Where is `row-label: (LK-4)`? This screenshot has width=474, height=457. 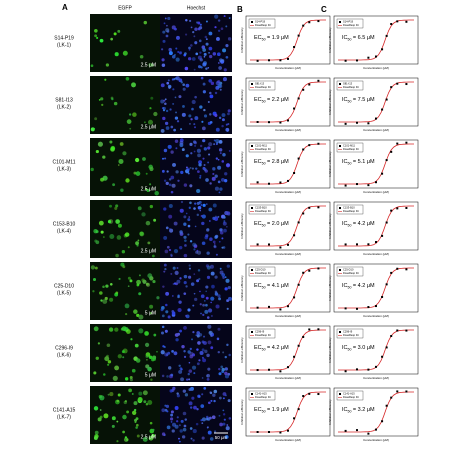 row-label: (LK-4) is located at coordinates (64, 231).